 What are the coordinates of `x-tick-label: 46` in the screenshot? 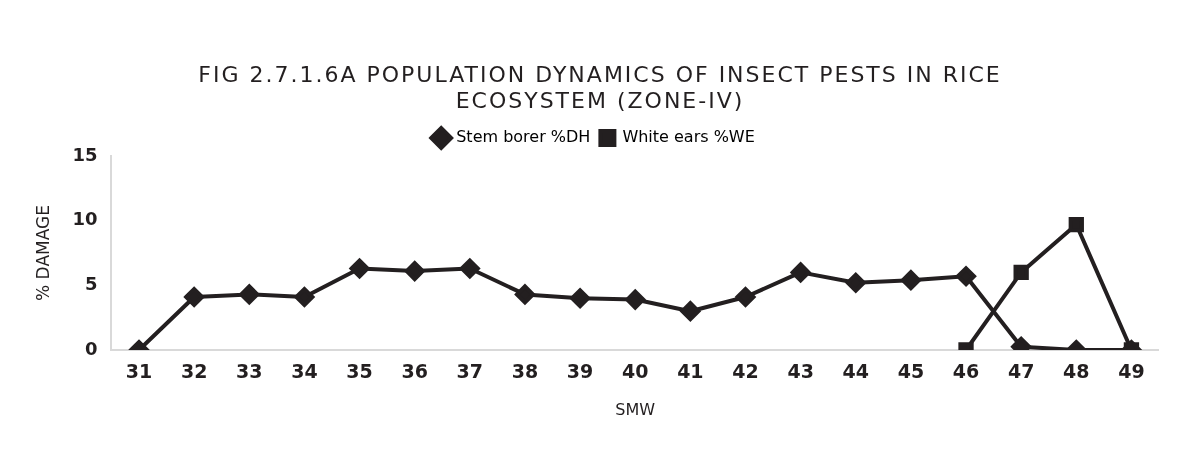 It's located at (966, 371).